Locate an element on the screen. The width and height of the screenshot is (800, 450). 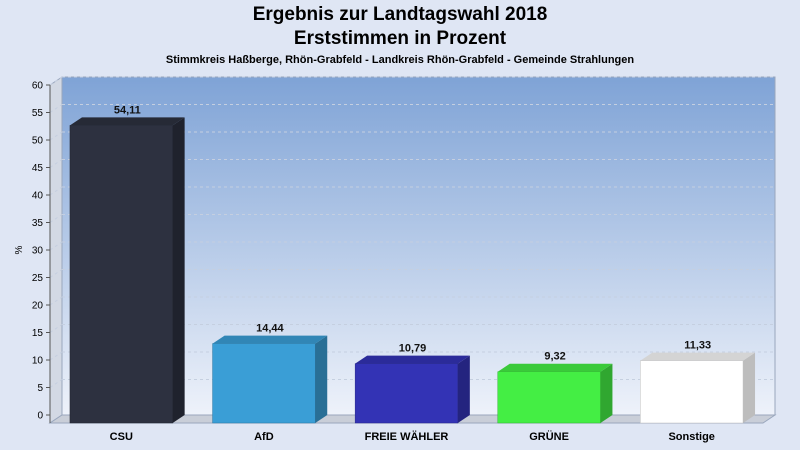
y-tick-label: 35 is located at coordinates (38, 223).